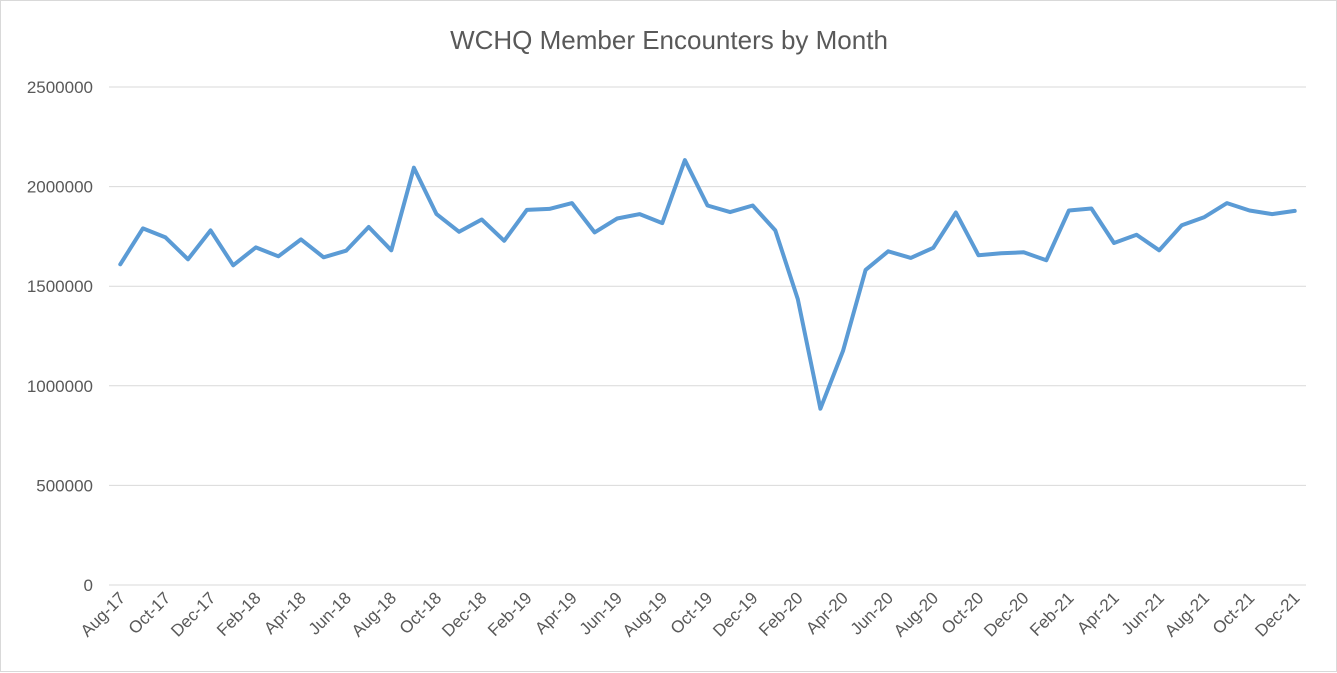 This screenshot has width=1337, height=673. What do you see at coordinates (601, 613) in the screenshot?
I see `x-tick-label: Jun-19` at bounding box center [601, 613].